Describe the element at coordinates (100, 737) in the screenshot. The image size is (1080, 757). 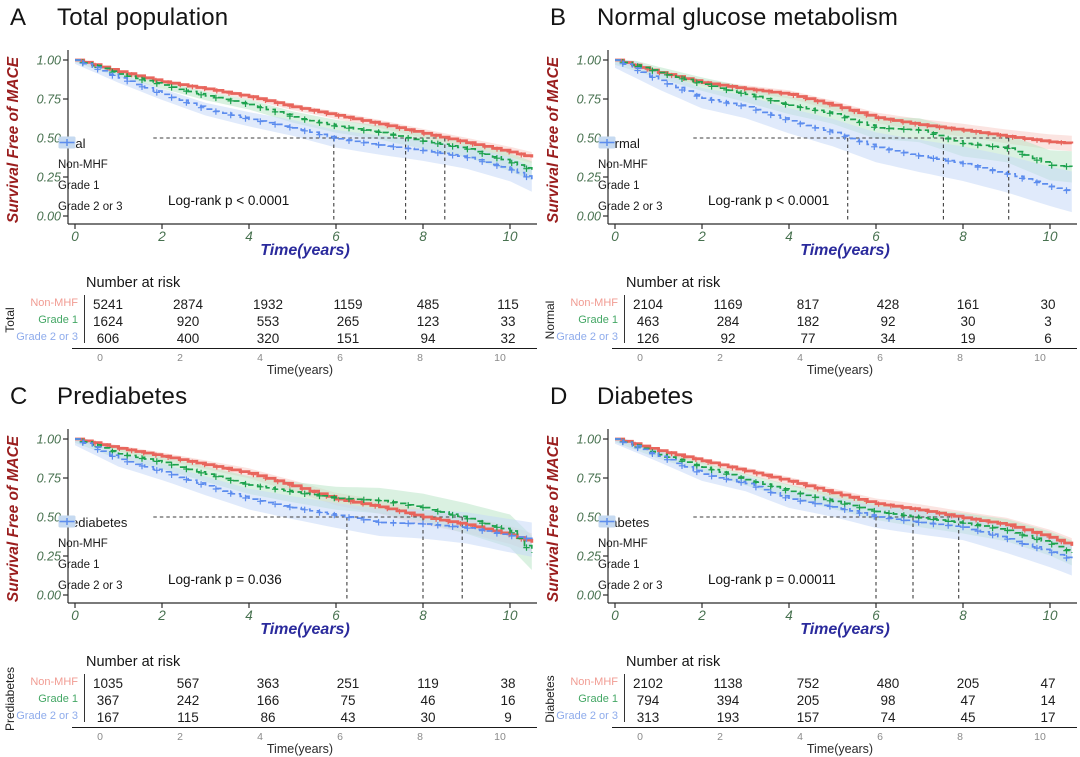
I see `risk-tick-label: 0` at that location.